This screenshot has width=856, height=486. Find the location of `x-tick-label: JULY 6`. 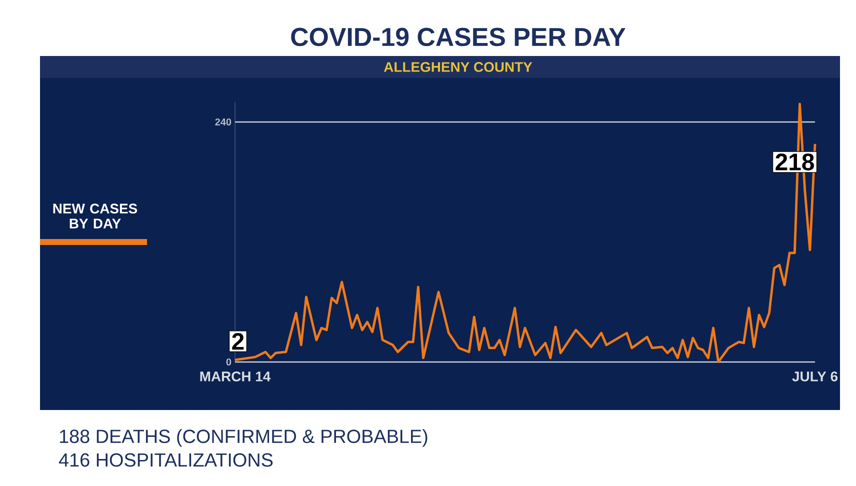

x-tick-label: JULY 6 is located at coordinates (815, 376).